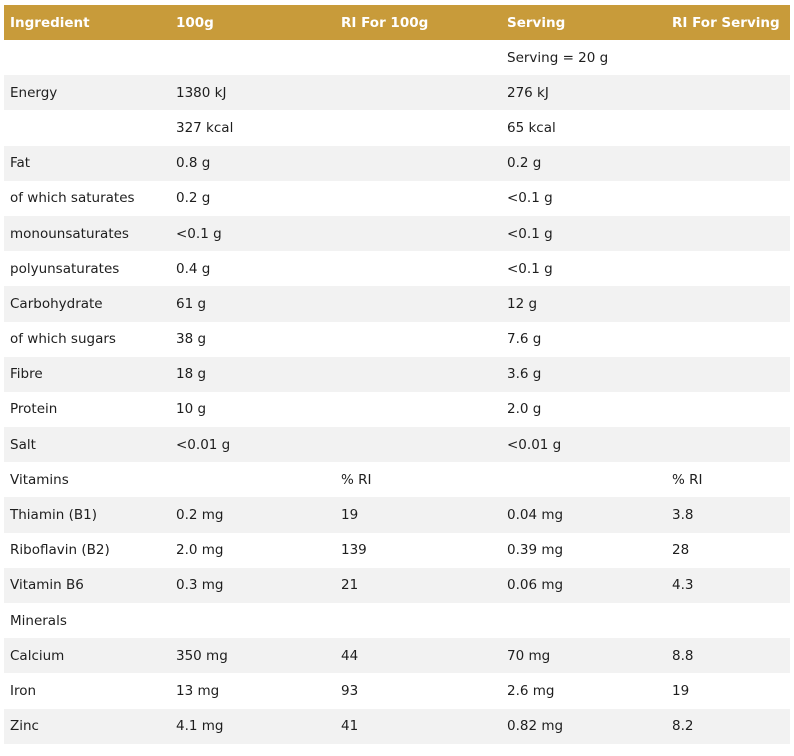  I want to click on cell-serving: 2.0 g, so click(583, 409).